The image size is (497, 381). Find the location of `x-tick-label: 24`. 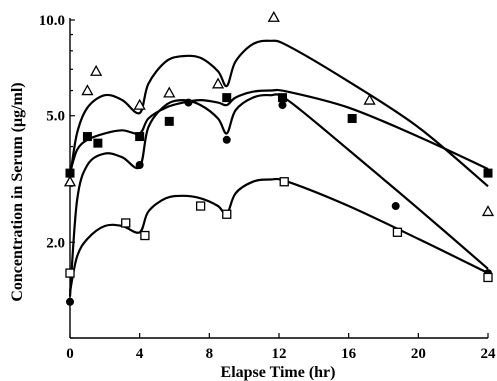

x-tick-label: 24 is located at coordinates (489, 354).